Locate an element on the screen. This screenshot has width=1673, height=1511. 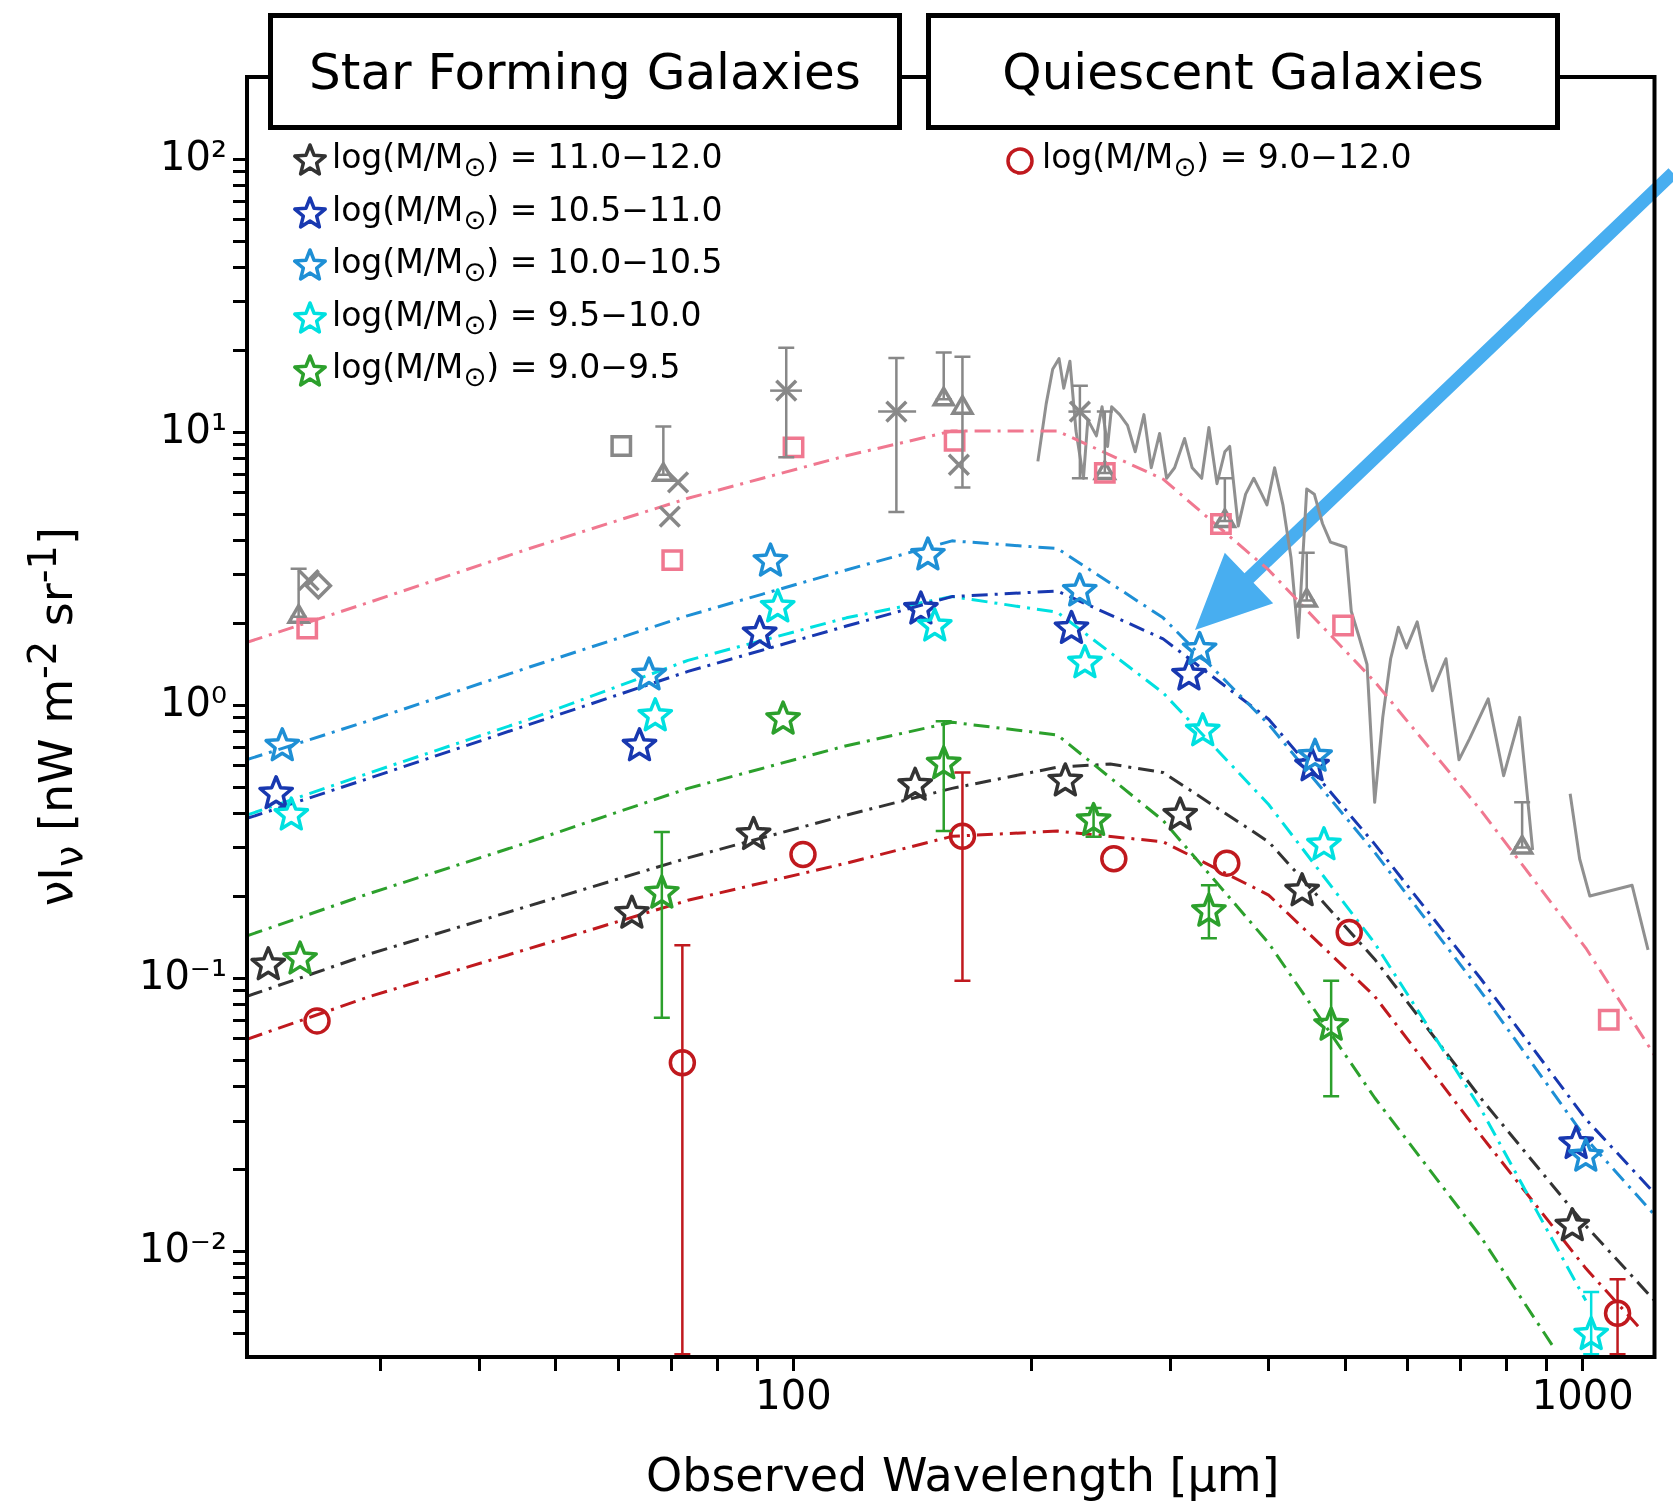
legend-label: log(M/M$_{⊙}$) = 9.0−9.5 is located at coordinates (506, 370).